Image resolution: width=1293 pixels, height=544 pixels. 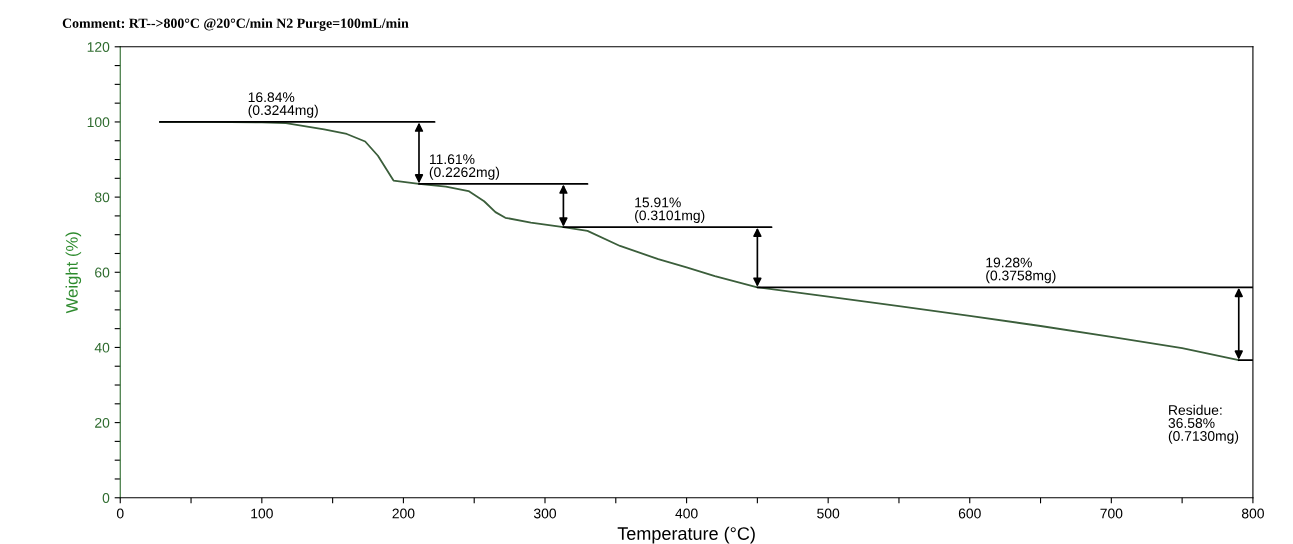 I want to click on y-tick-label: 100, so click(x=98, y=122).